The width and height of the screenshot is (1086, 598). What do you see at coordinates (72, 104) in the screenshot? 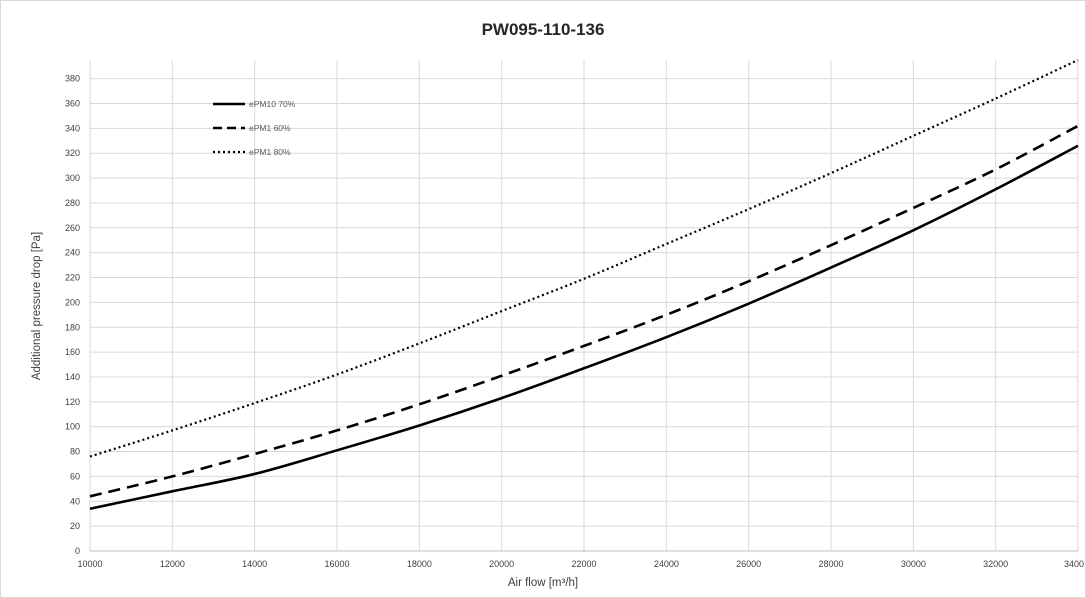
I see `y-tick-label: 360` at bounding box center [72, 104].